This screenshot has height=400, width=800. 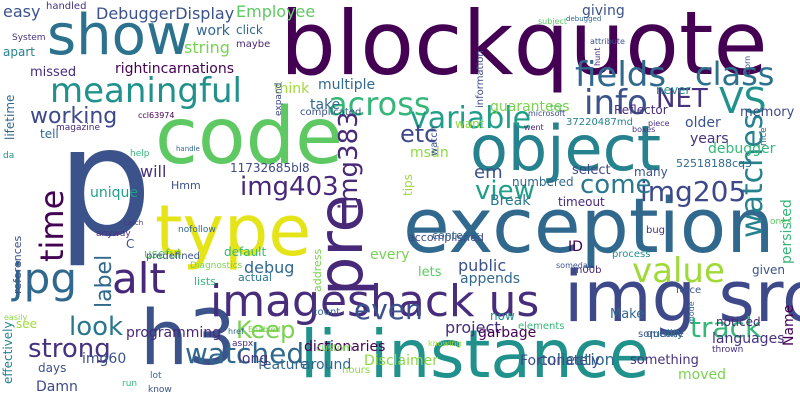 What do you see at coordinates (692, 312) in the screenshot?
I see `word: mode` at bounding box center [692, 312].